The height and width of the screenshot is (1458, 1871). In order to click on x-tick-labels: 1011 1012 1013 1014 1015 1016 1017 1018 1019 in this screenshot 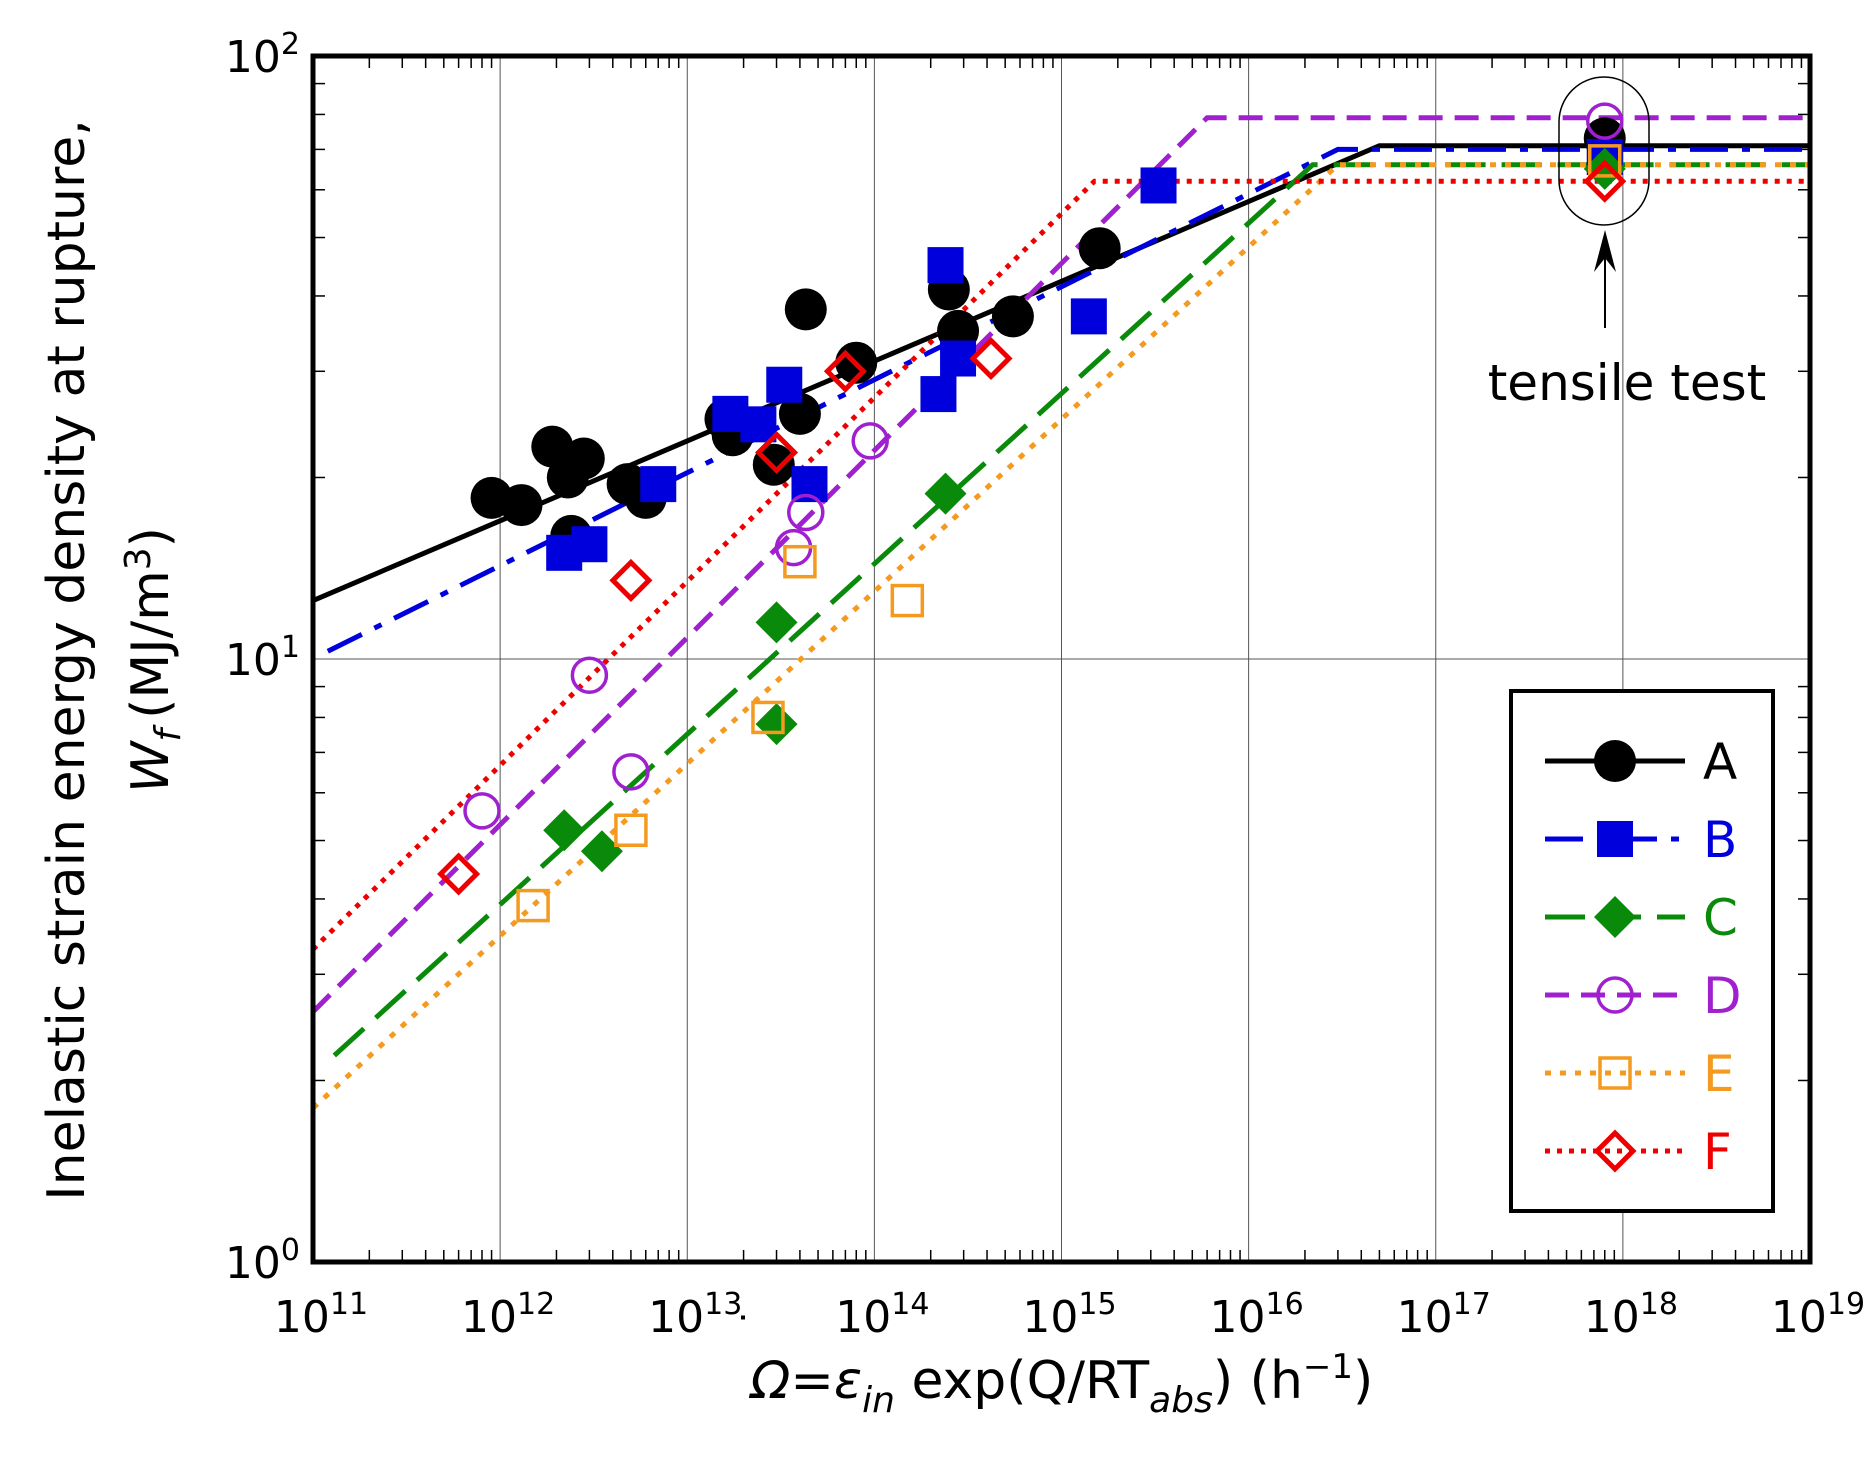, I will do `click(1069, 1315)`.